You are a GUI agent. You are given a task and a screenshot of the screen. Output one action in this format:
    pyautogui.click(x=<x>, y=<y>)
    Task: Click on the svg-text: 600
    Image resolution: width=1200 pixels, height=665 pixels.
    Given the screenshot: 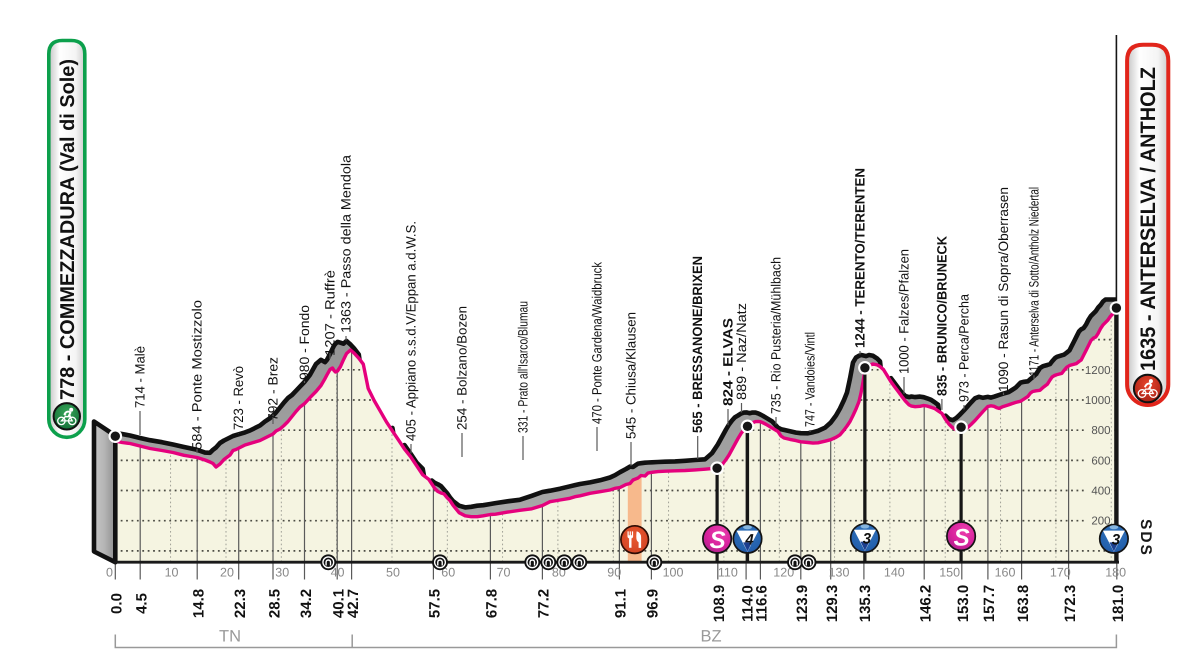 What is the action you would take?
    pyautogui.click(x=1100, y=461)
    